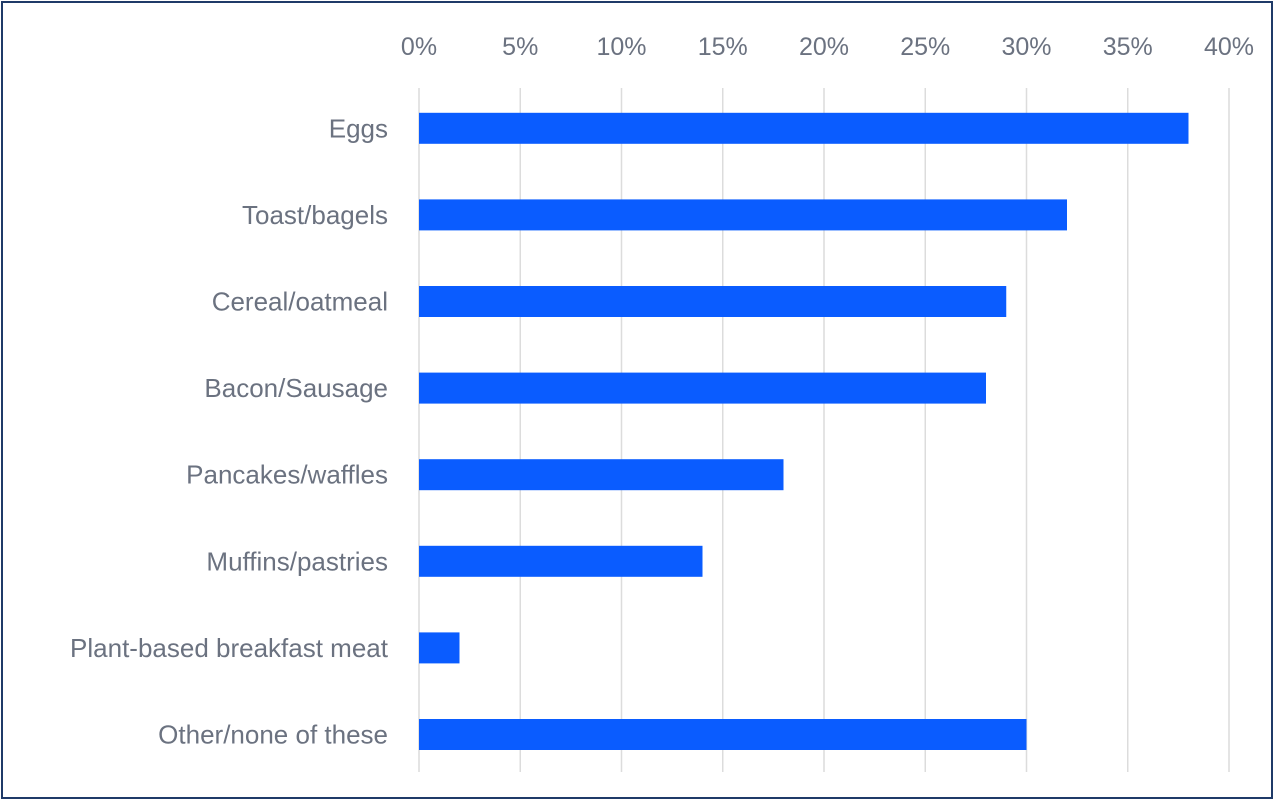 This screenshot has width=1276, height=802. I want to click on category-label: Pancakes/waffles, so click(287, 475).